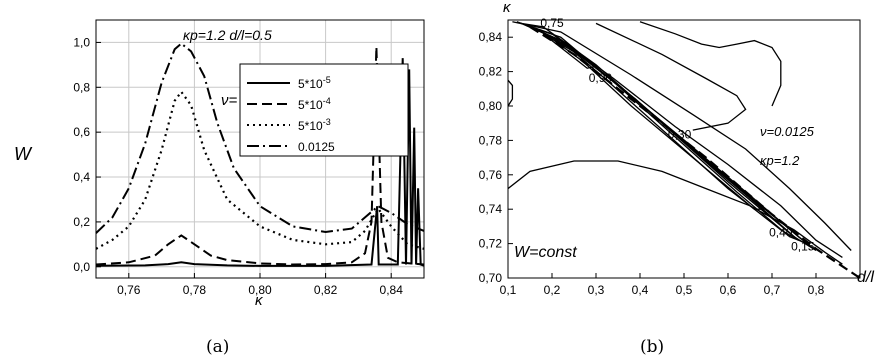 Image resolution: width=881 pixels, height=362 pixels. Describe the element at coordinates (491, 244) in the screenshot. I see `y-tick-label: 0,72` at that location.